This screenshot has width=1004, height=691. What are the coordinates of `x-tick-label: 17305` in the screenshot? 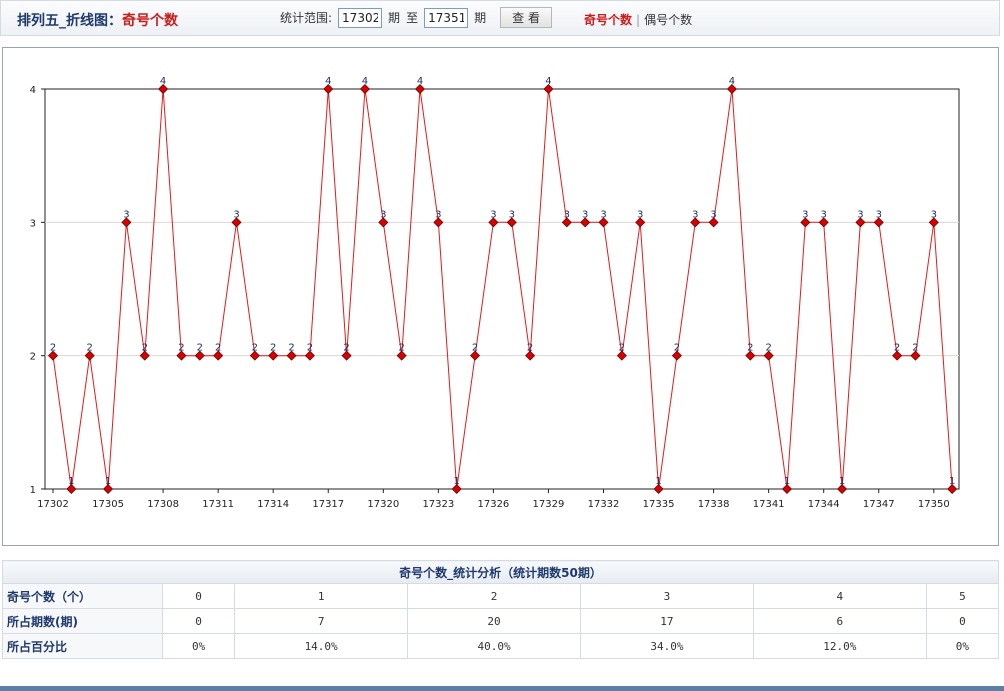 It's located at (108, 504).